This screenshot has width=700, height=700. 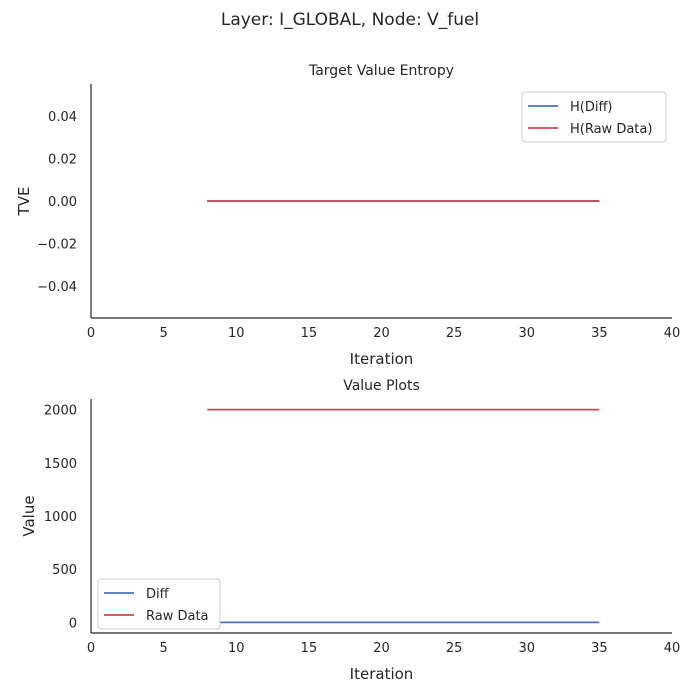 I want to click on chart2-y-tick-label: 1000, so click(x=60, y=517).